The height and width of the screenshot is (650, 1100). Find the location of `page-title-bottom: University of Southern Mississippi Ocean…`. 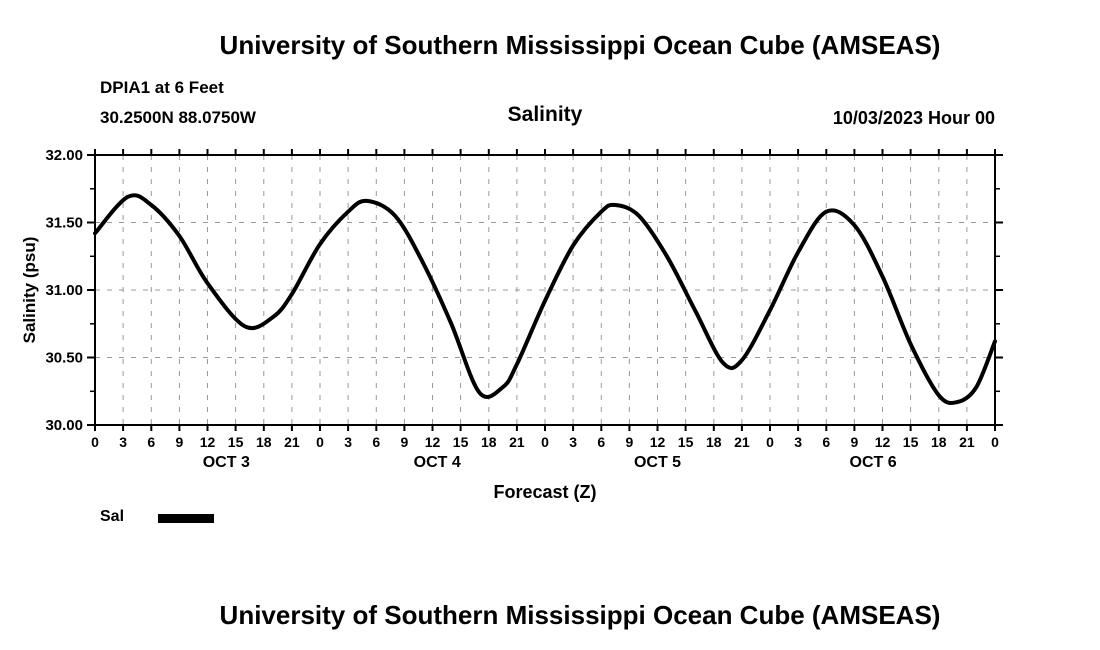

page-title-bottom: University of Southern Mississippi Ocean… is located at coordinates (580, 615).